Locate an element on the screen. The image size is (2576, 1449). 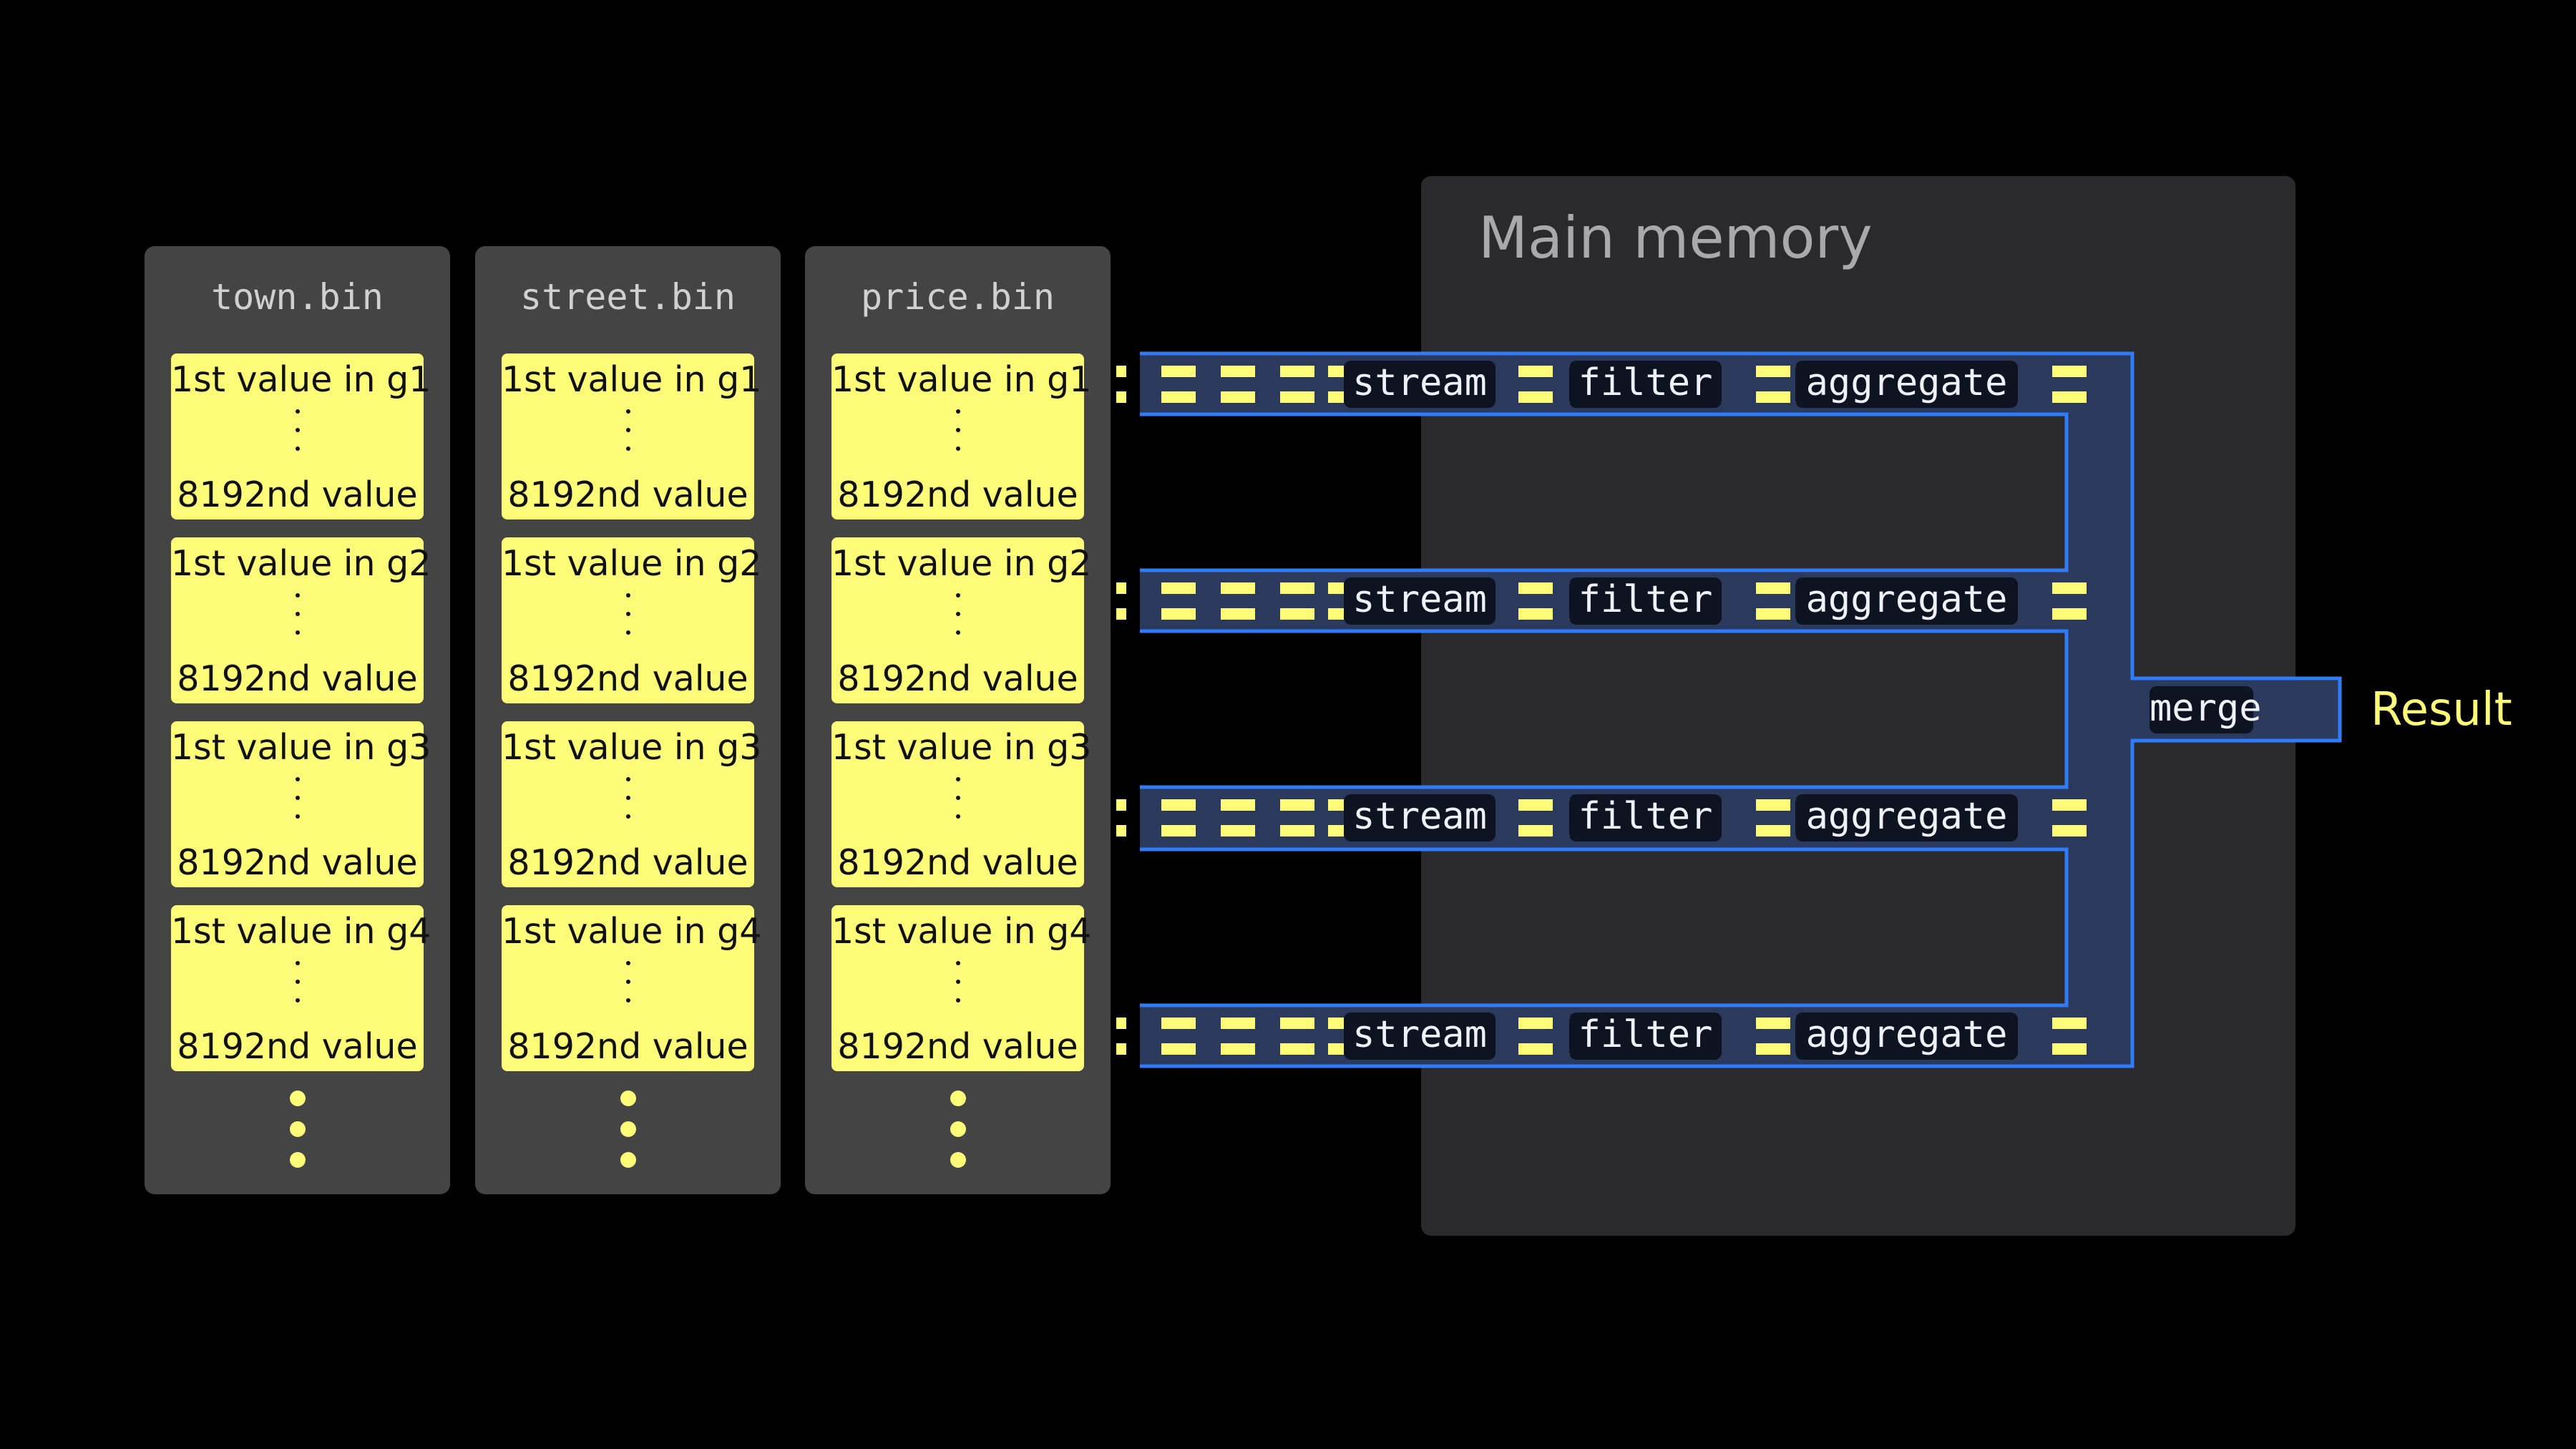
granule-cell: 1st value in g3 8192nd value is located at coordinates (961, 804).